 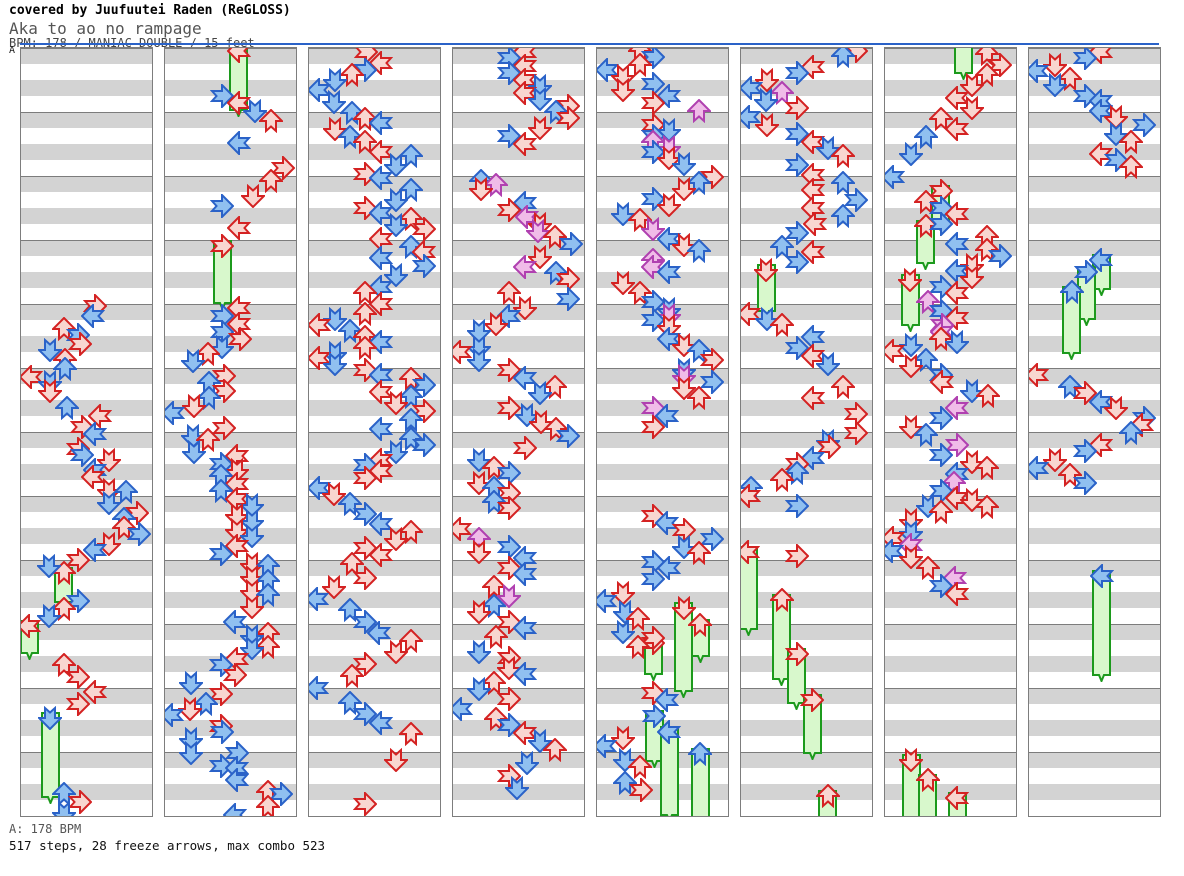 I want to click on freeze-arrow-down-icon, so click(x=683, y=608).